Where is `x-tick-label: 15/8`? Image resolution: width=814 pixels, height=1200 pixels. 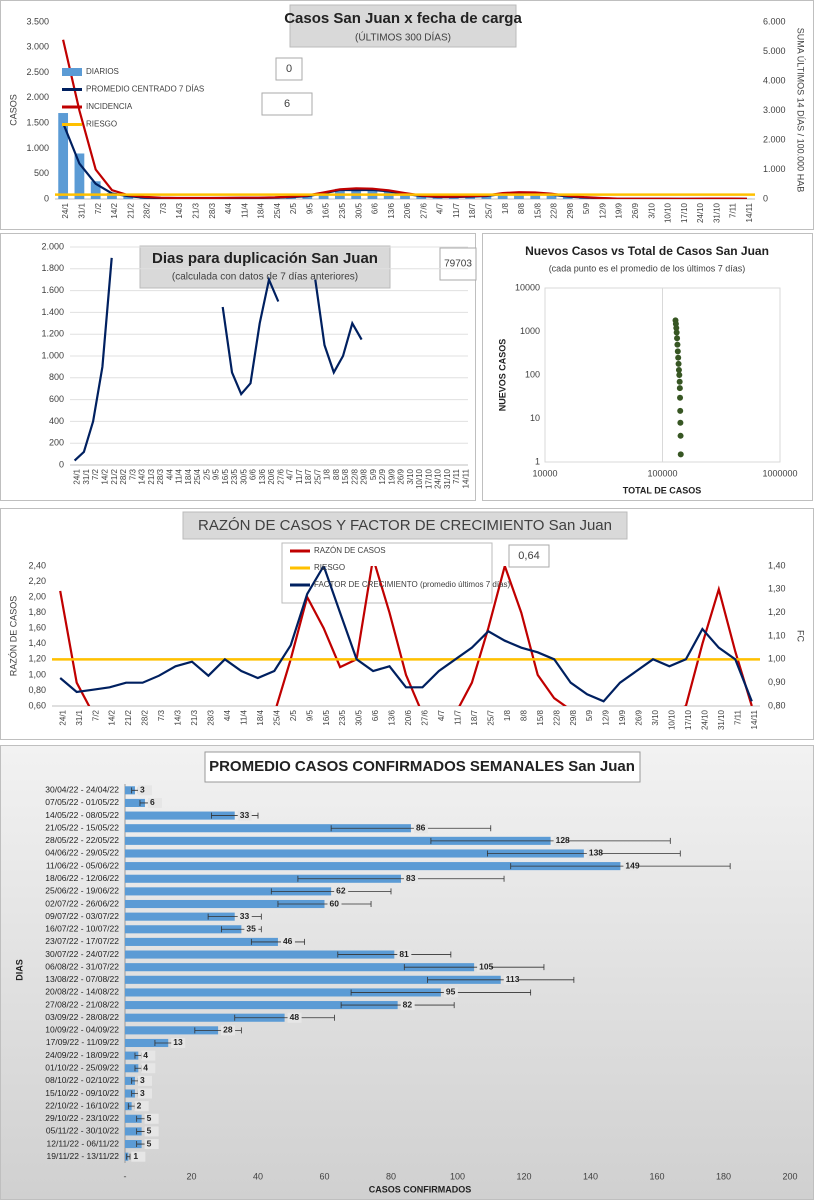
x-tick-label: 15/8 is located at coordinates (345, 476).